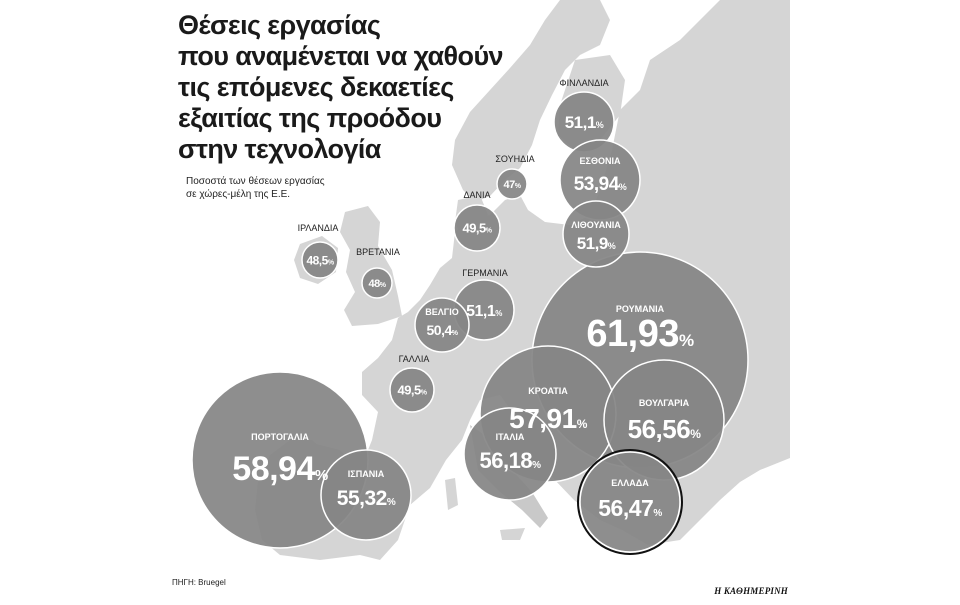 Image resolution: width=960 pixels, height=605 pixels. Describe the element at coordinates (451, 494) in the screenshot. I see `sardinia` at that location.